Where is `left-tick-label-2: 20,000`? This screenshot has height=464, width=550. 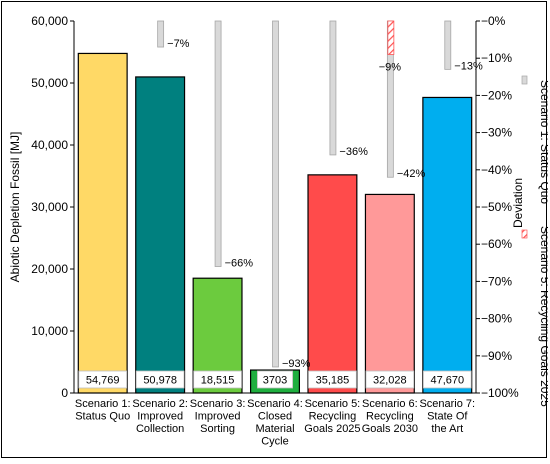 left-tick-label-2: 20,000 is located at coordinates (49, 269).